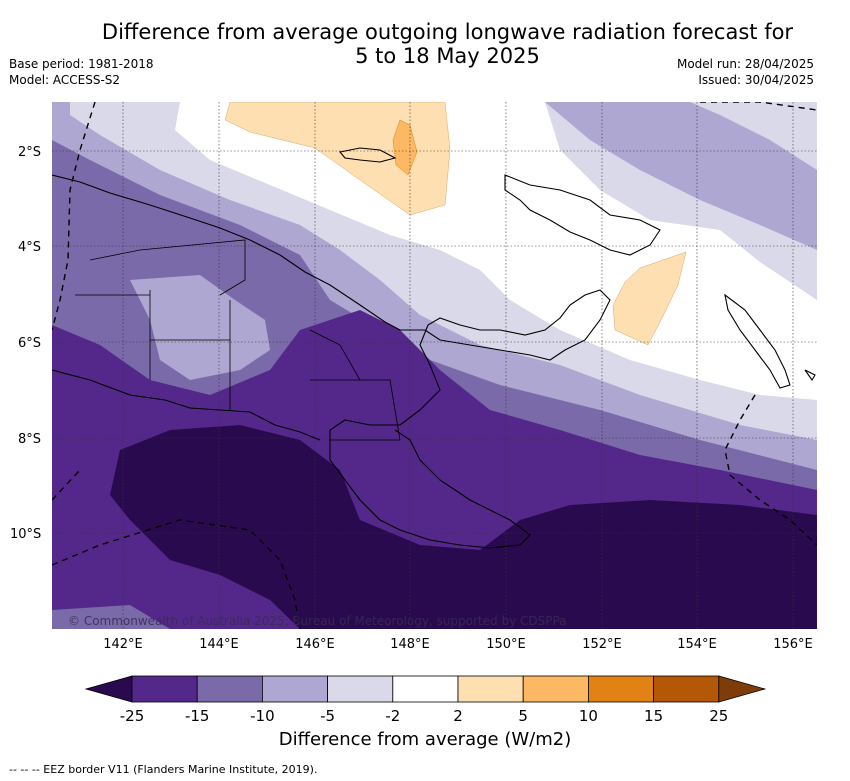 The height and width of the screenshot is (781, 850). Describe the element at coordinates (65, 80) in the screenshot. I see `model-name: Model: ACCESS-S2` at that location.